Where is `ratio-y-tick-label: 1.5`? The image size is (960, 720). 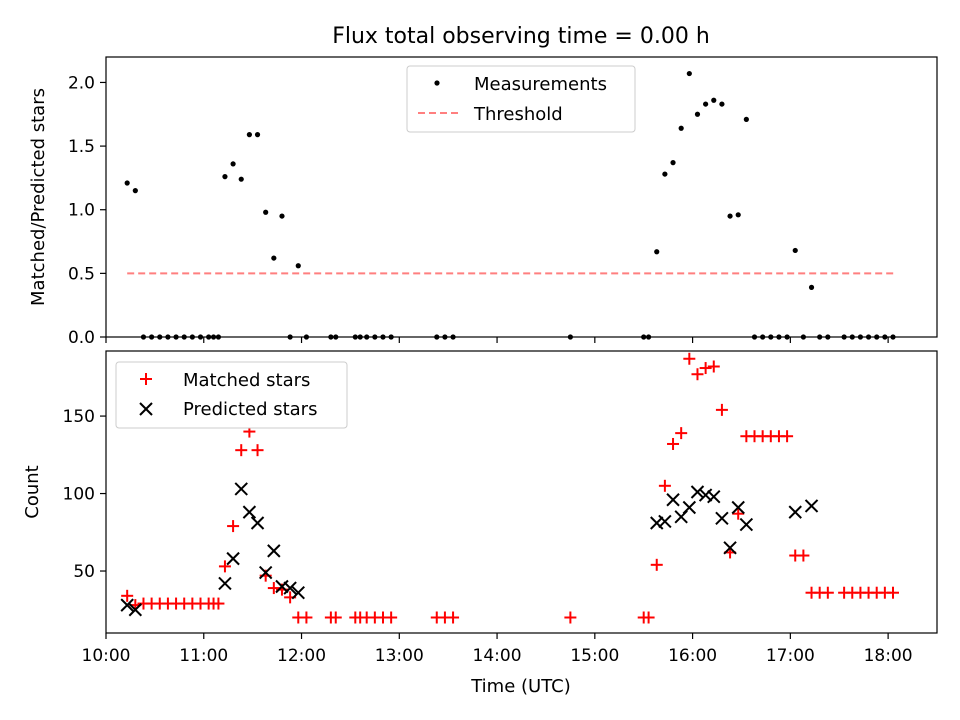 ratio-y-tick-label: 1.5 is located at coordinates (81, 147).